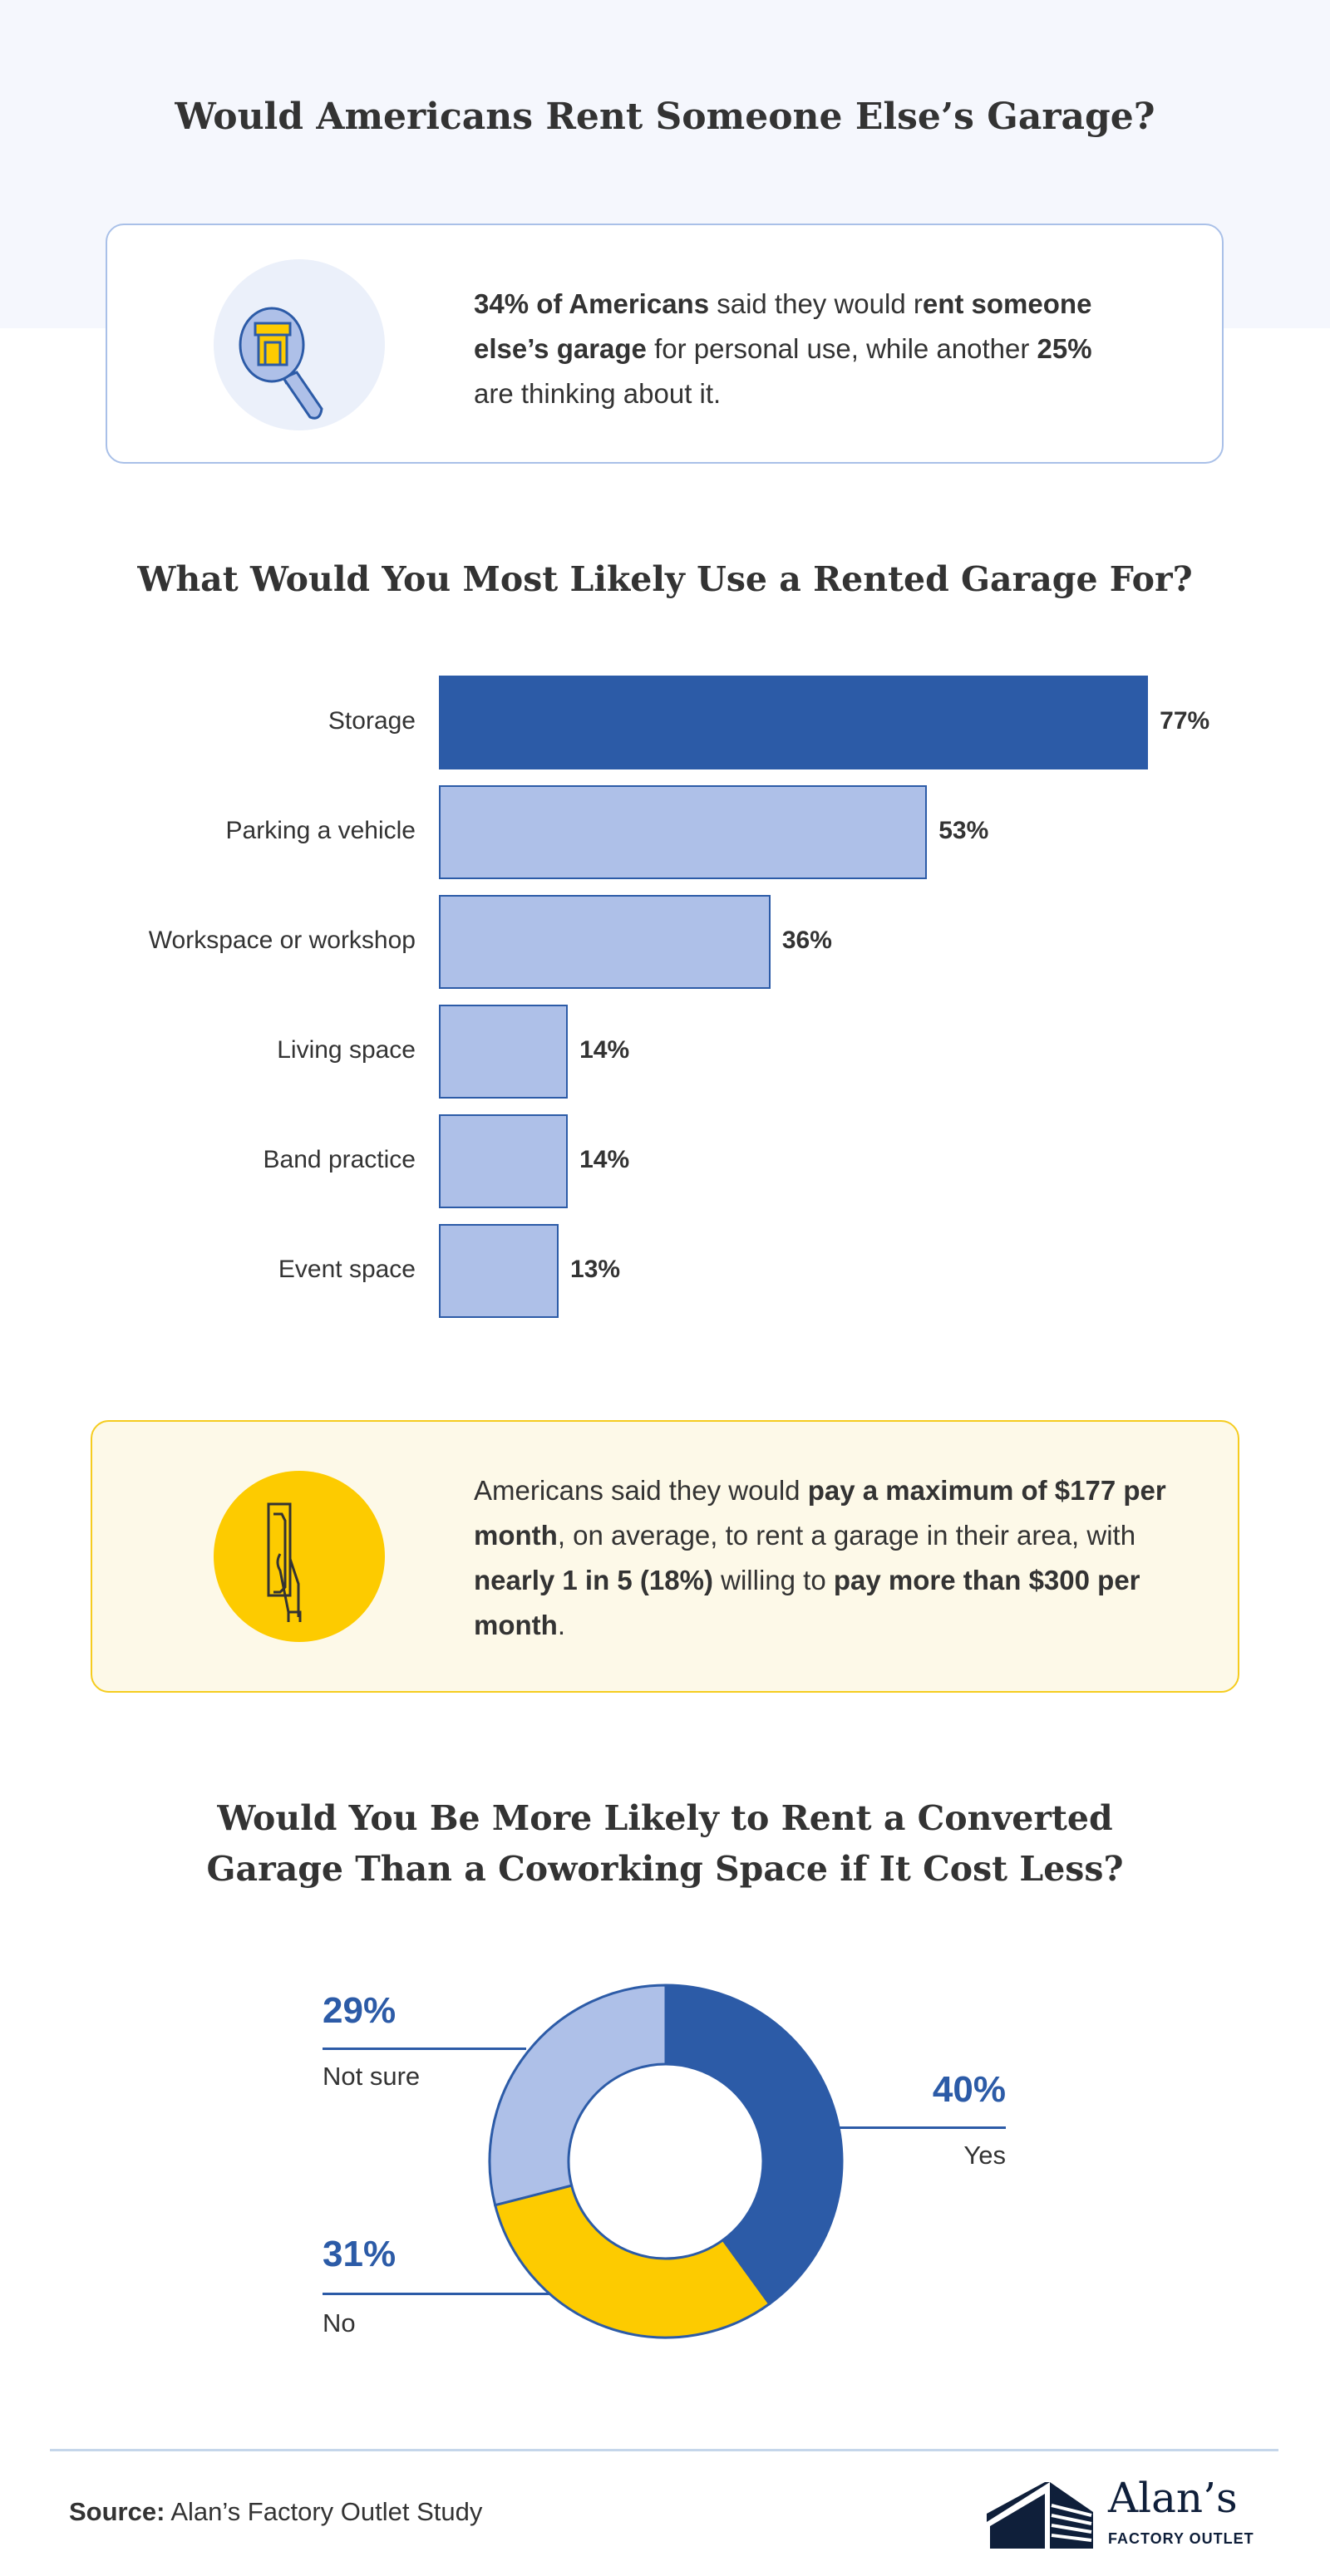 Image resolution: width=1330 pixels, height=2576 pixels. What do you see at coordinates (783, 326) in the screenshot?
I see `text-run: ent someone else’s garage` at bounding box center [783, 326].